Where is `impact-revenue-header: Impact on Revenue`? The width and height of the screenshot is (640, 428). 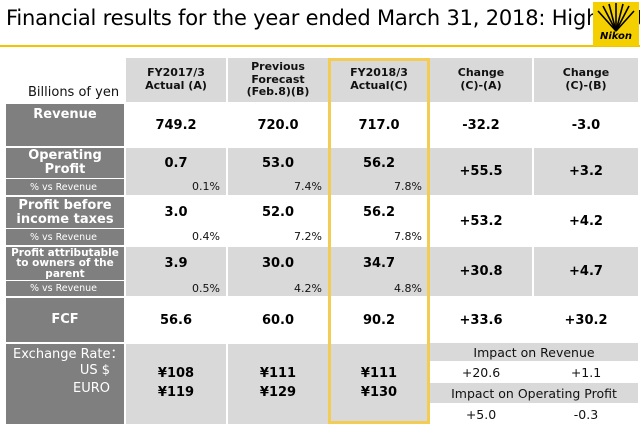
impact-revenue-header: Impact on Revenue is located at coordinates (534, 352).